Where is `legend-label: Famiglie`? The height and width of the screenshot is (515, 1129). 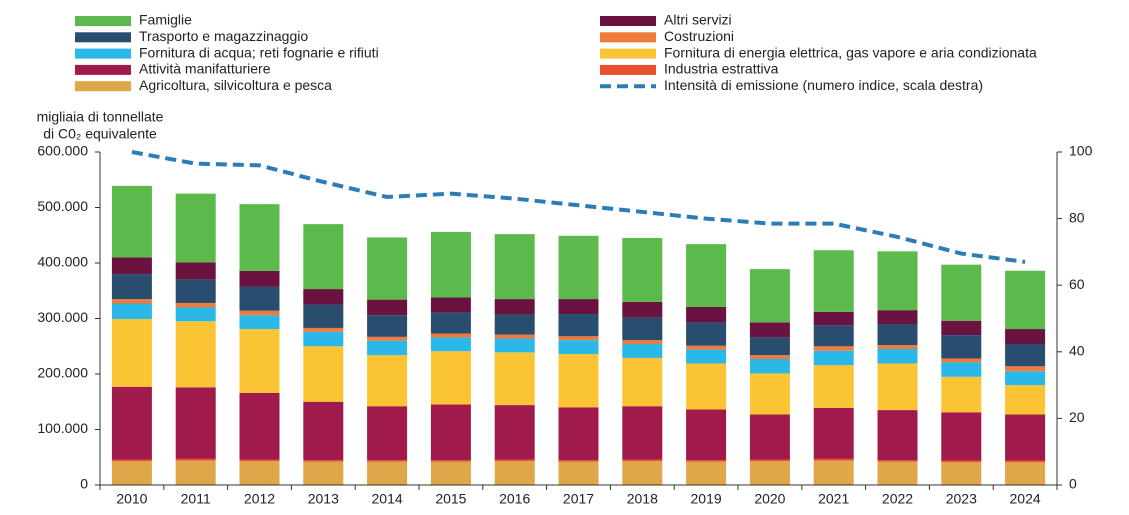 legend-label: Famiglie is located at coordinates (165, 20).